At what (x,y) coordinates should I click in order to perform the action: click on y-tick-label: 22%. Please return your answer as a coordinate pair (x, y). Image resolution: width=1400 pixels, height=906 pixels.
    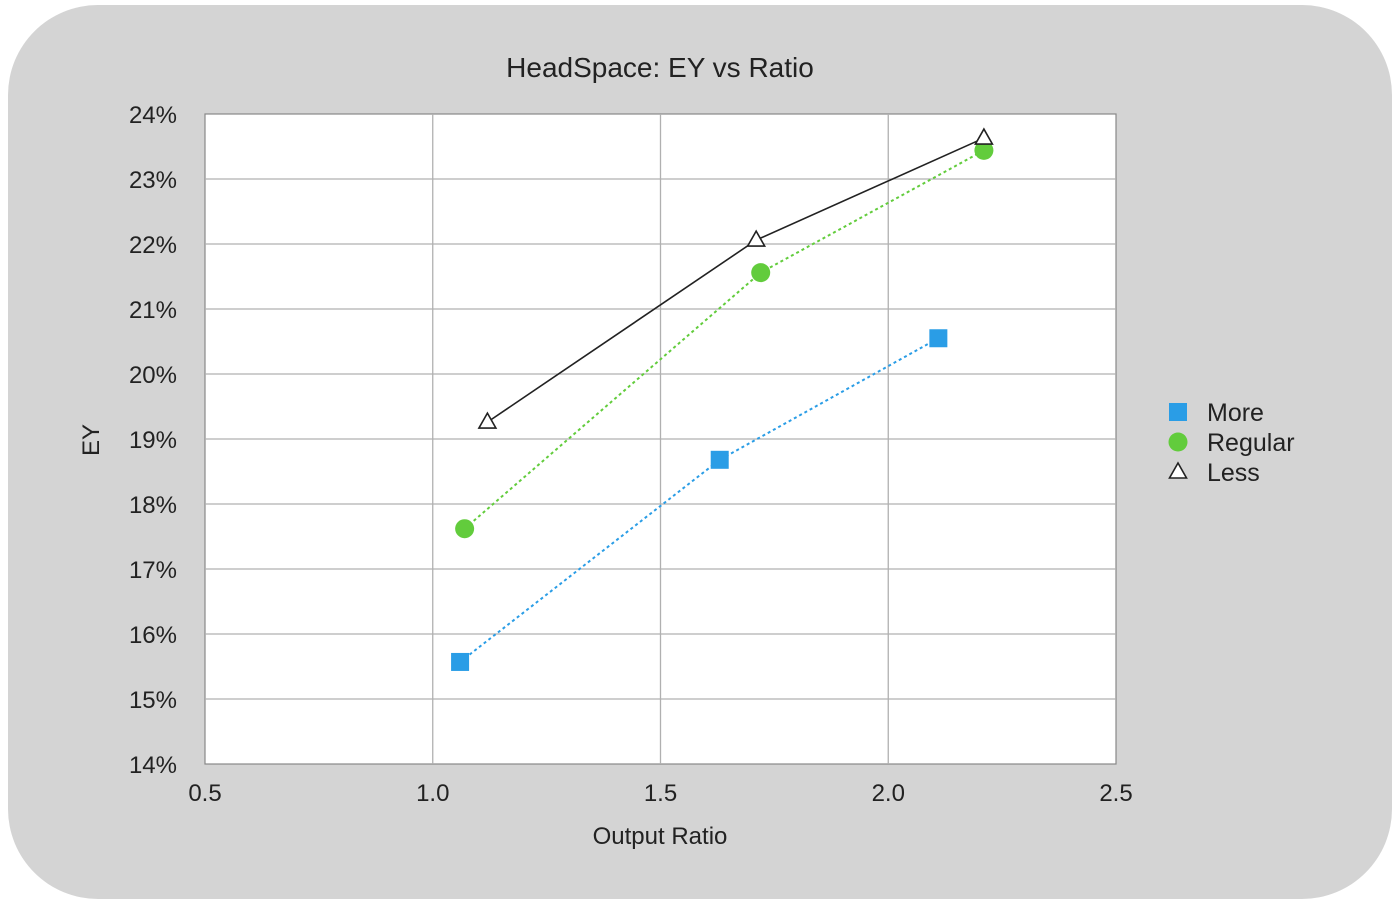
    Looking at the image, I should click on (153, 245).